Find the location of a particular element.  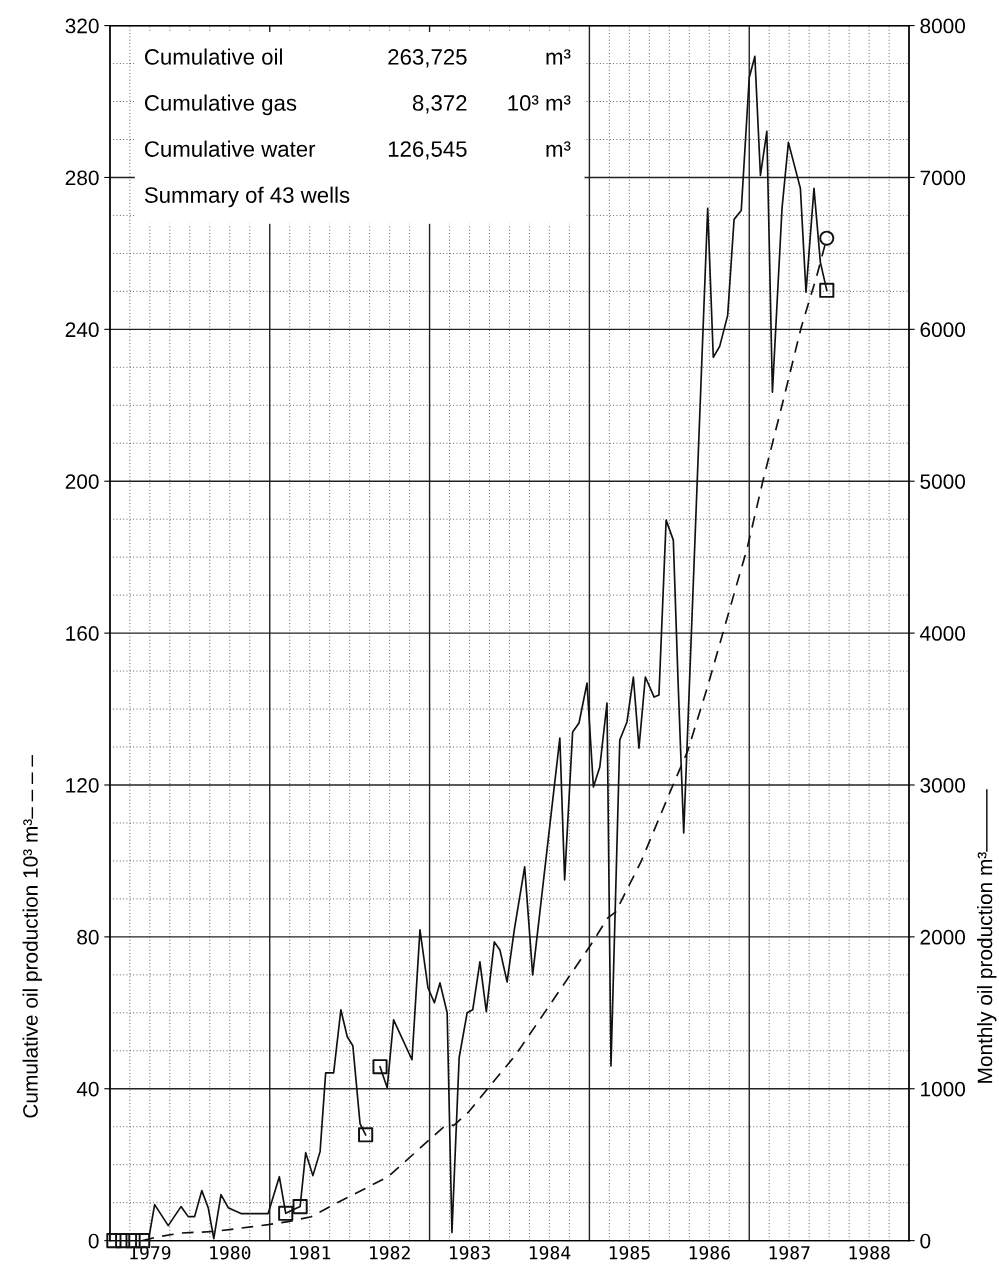

y-tick-label: 320 is located at coordinates (82, 26).